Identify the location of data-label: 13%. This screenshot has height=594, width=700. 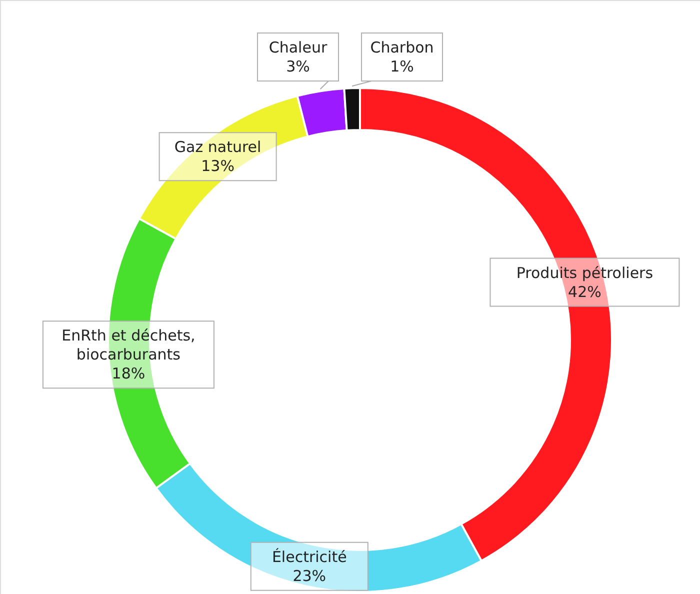
(217, 166).